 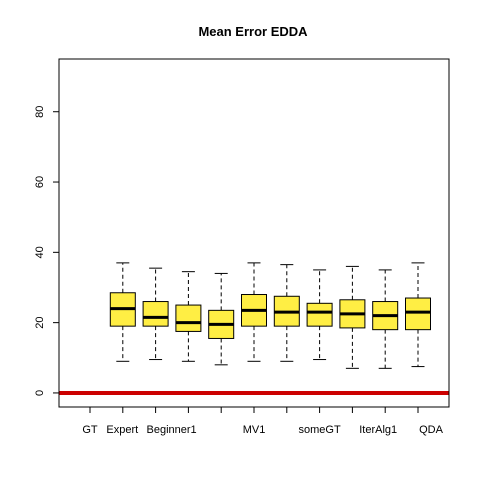 What do you see at coordinates (378, 430) in the screenshot?
I see `x-tick-label: IterAlg1` at bounding box center [378, 430].